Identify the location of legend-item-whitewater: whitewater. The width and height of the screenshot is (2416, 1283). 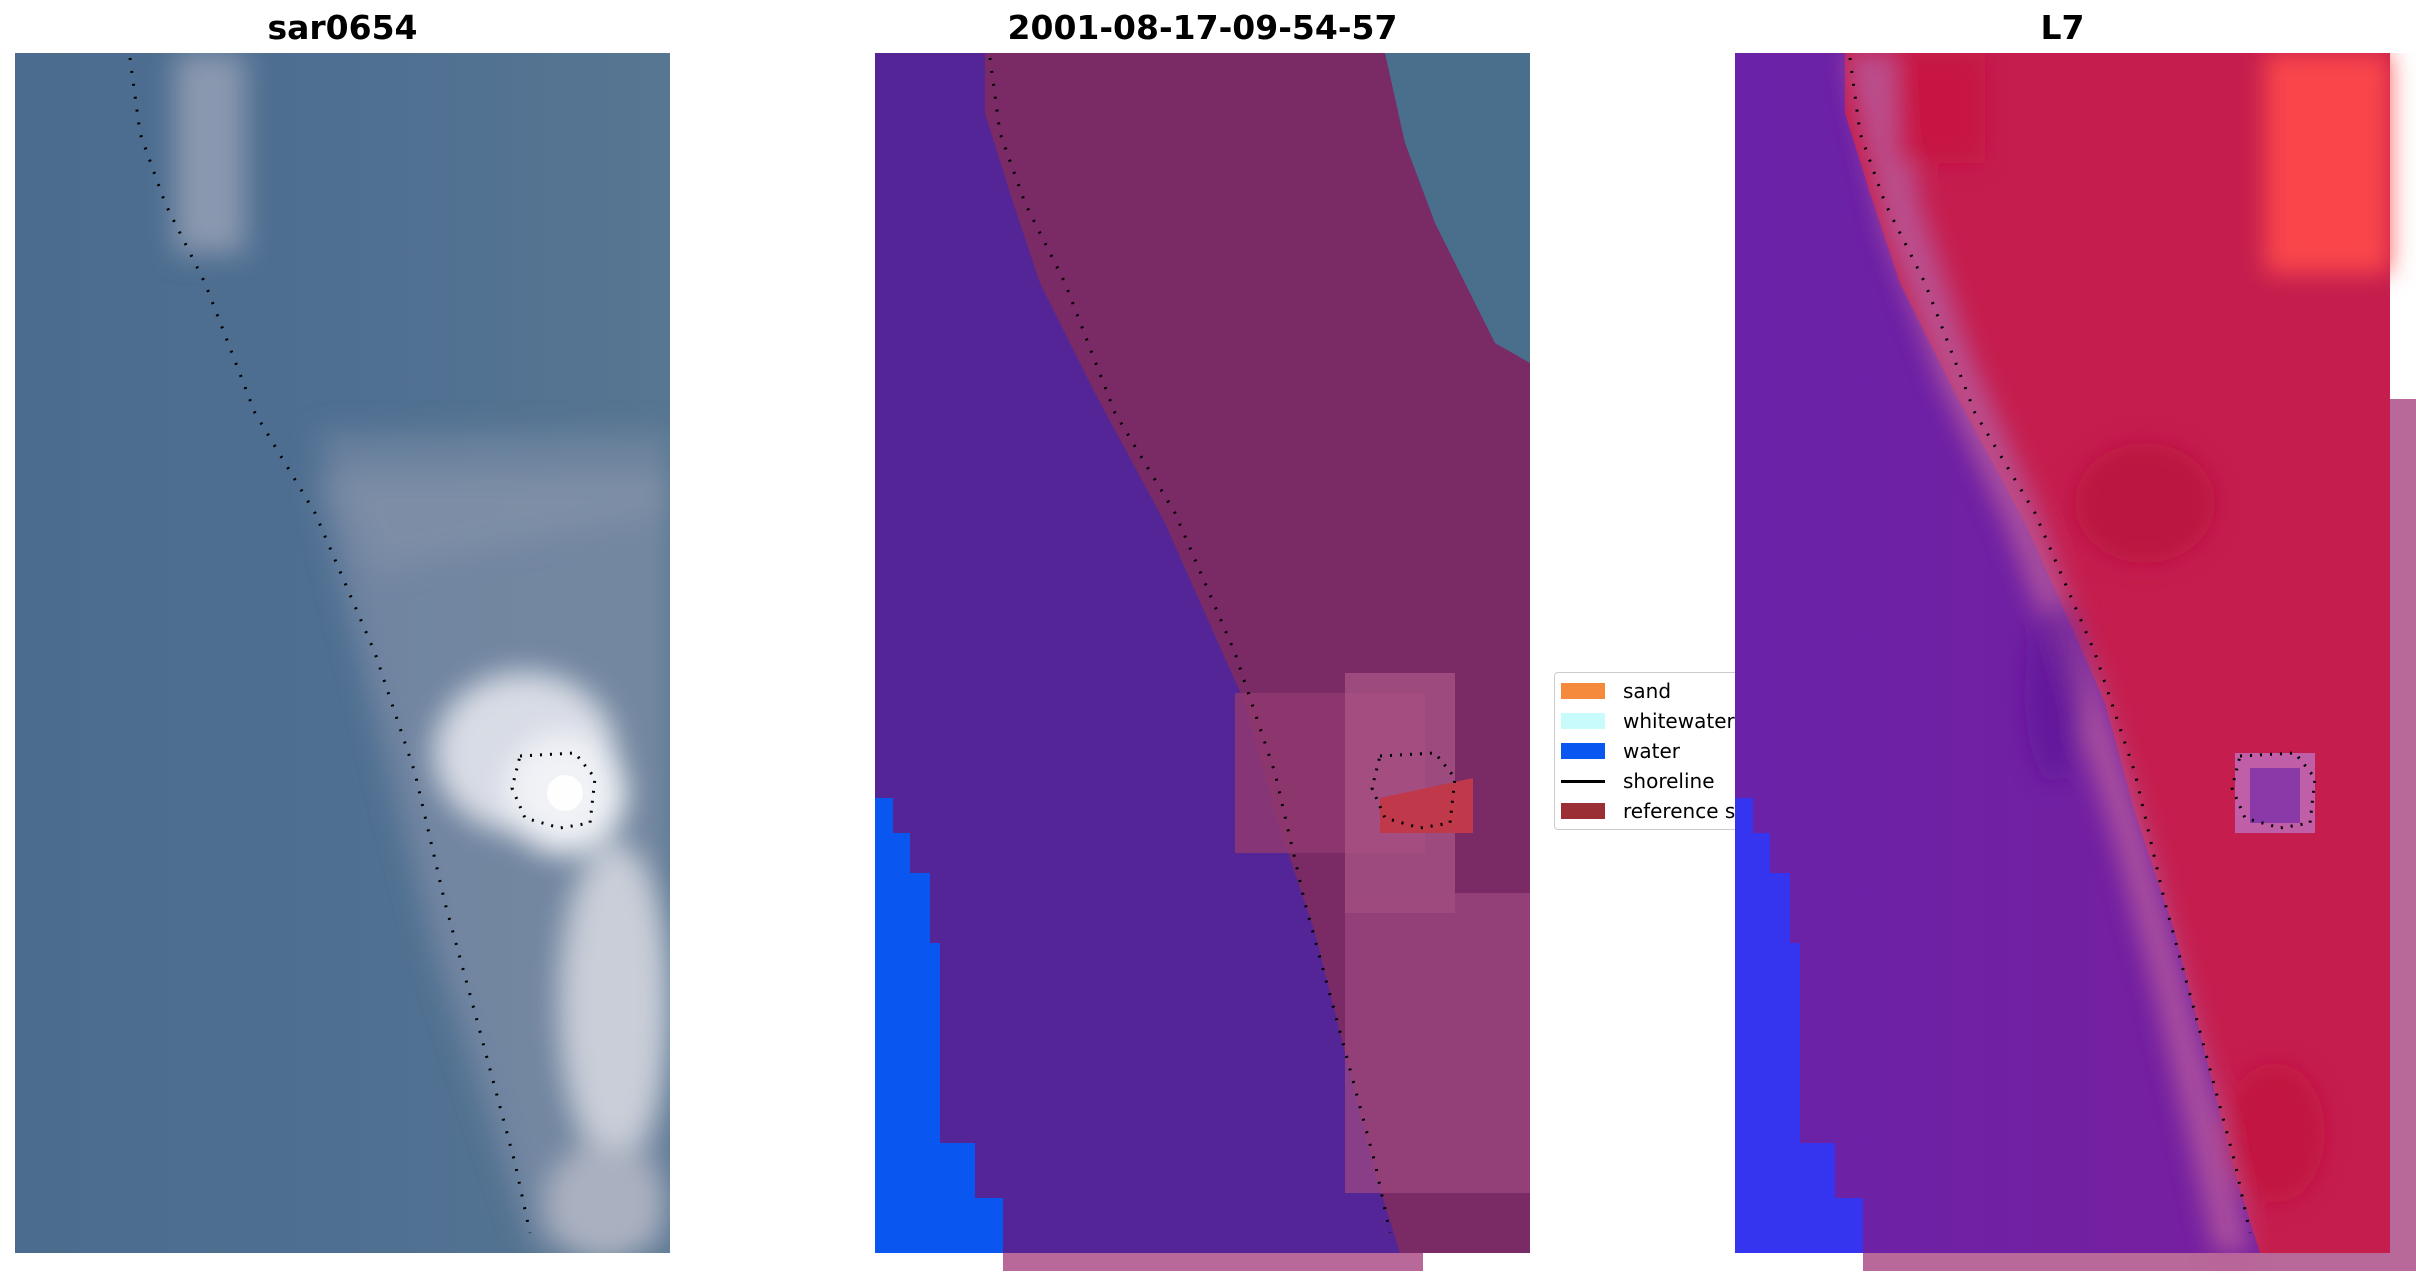
(1649, 722).